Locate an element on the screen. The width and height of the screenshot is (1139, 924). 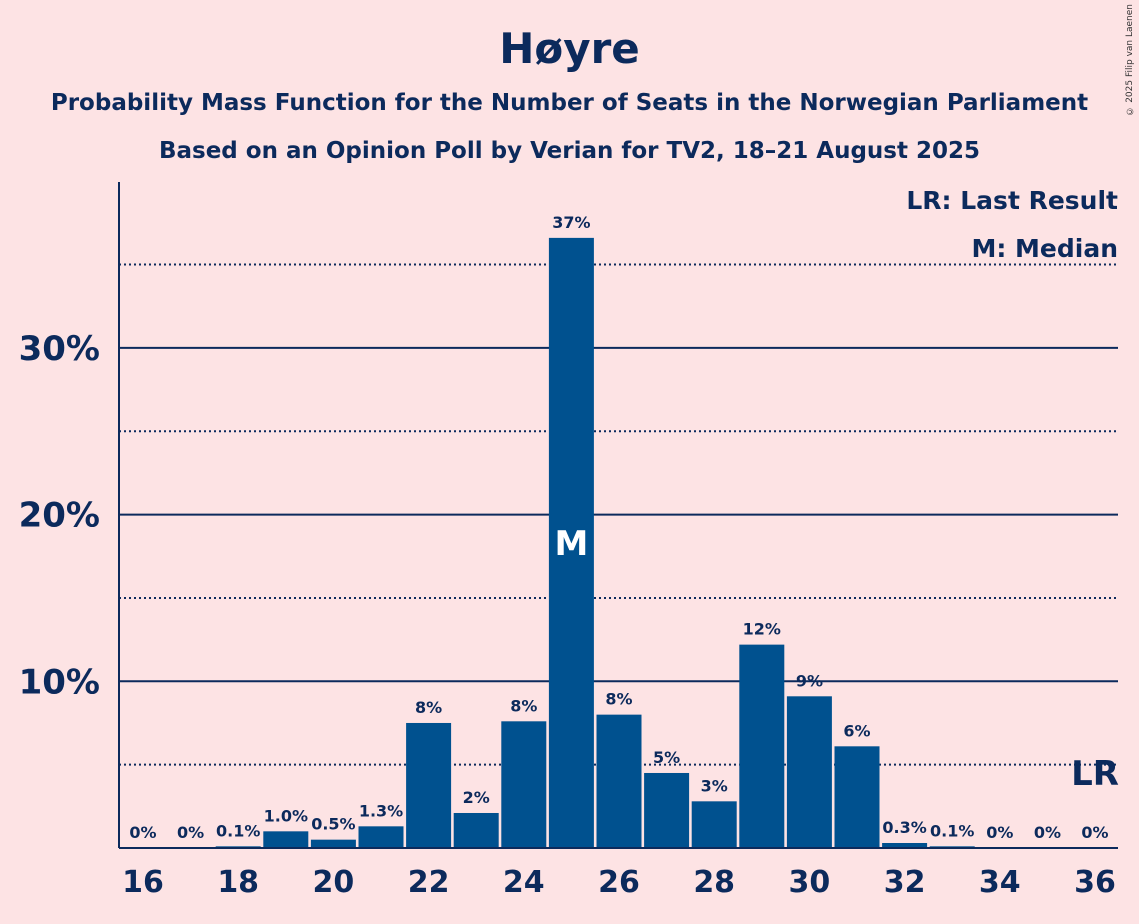
value-label: 9% is located at coordinates (809, 680).